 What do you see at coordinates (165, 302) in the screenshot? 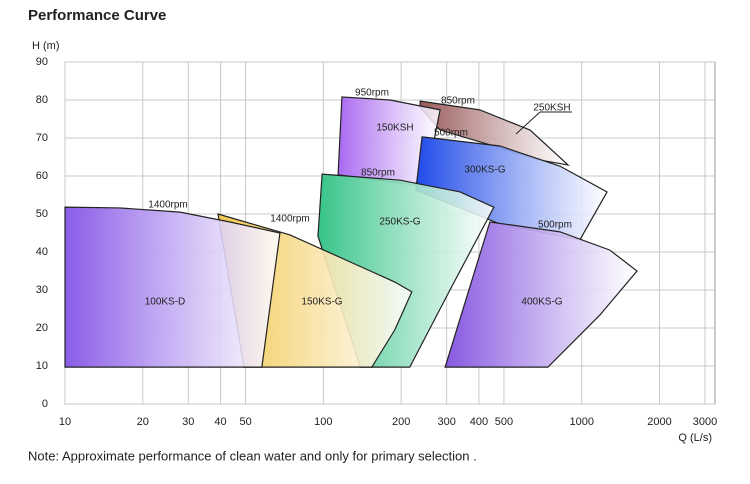
I see `region-label: 100KS-D` at bounding box center [165, 302].